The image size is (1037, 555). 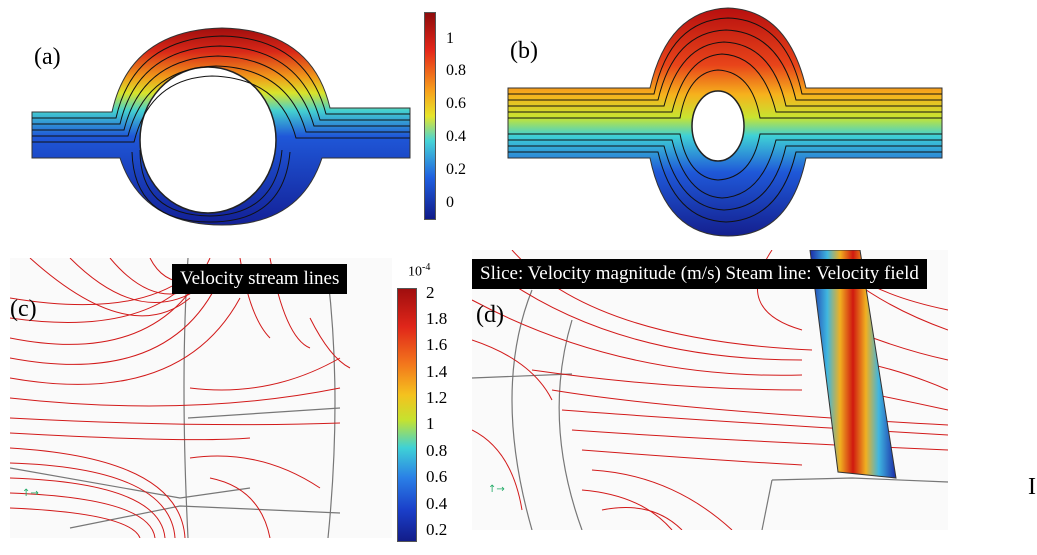 What do you see at coordinates (30, 493) in the screenshot?
I see `axis-triad-c: ↑→` at bounding box center [30, 493].